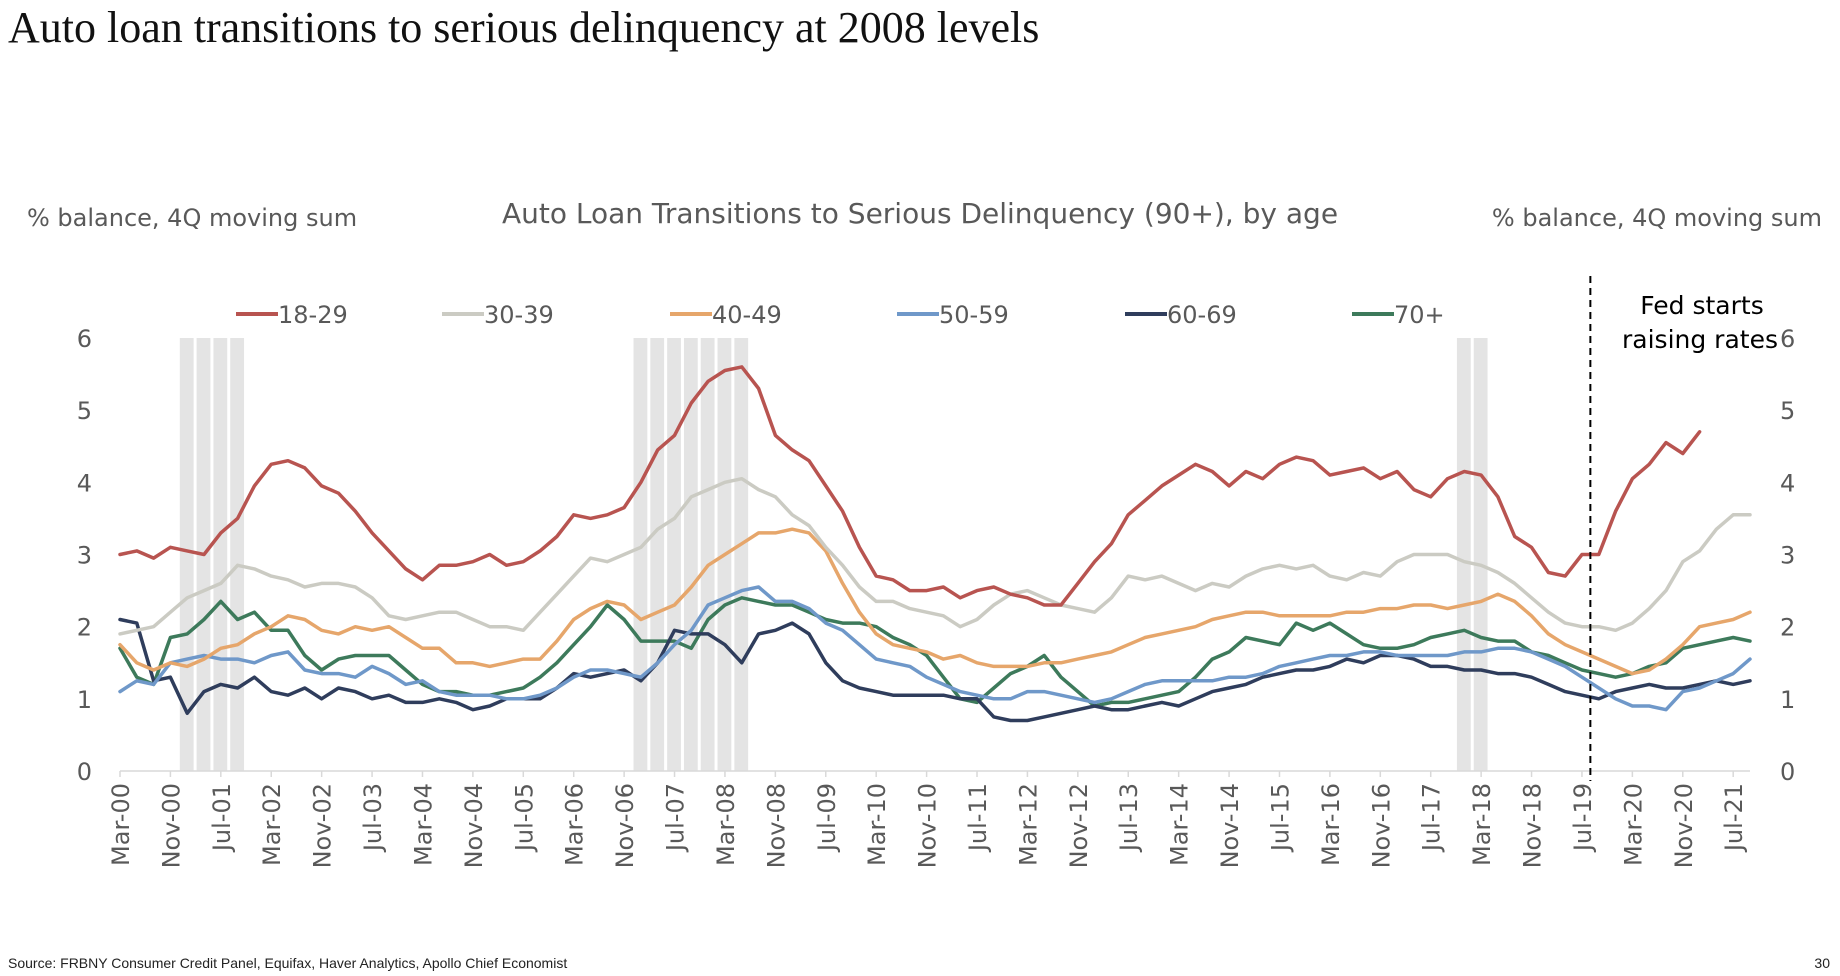 This screenshot has height=976, width=1840. I want to click on legend-label: 60-69, so click(1202, 315).